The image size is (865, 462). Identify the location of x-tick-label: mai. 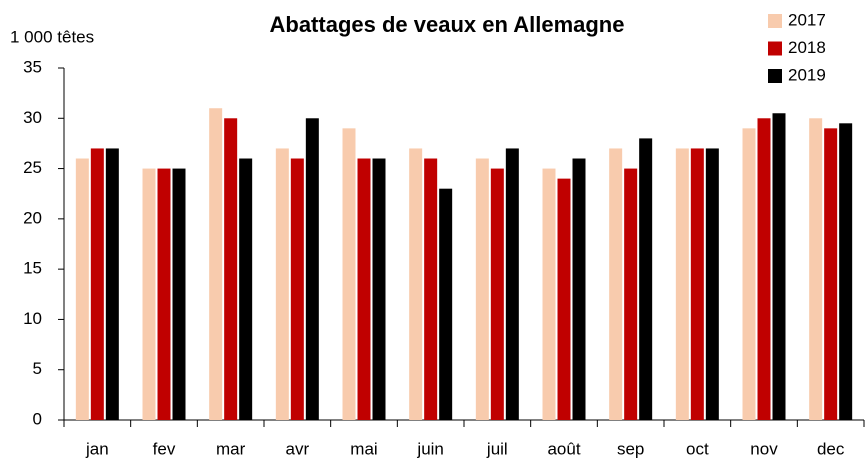
(363, 448).